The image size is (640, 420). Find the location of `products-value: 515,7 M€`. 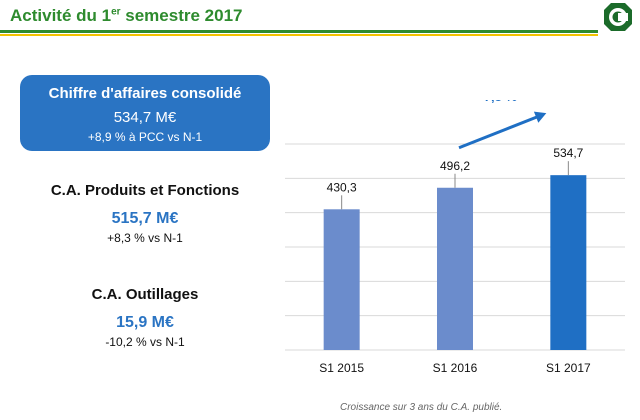

products-value: 515,7 M€ is located at coordinates (145, 218).